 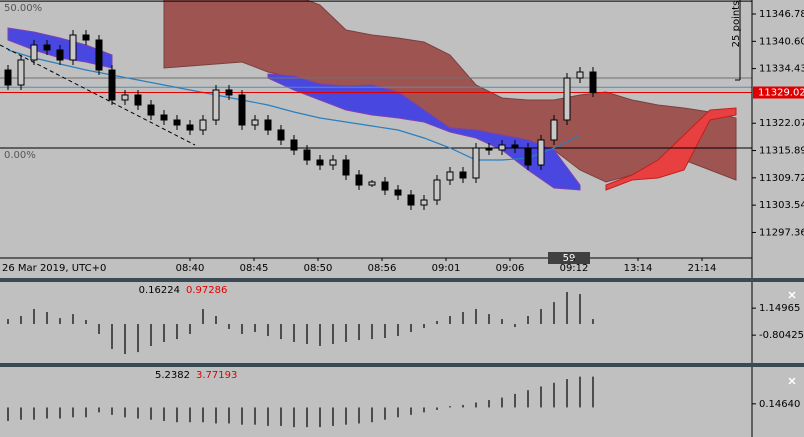 What do you see at coordinates (702, 268) in the screenshot?
I see `x-tick-label: 21:14` at bounding box center [702, 268].